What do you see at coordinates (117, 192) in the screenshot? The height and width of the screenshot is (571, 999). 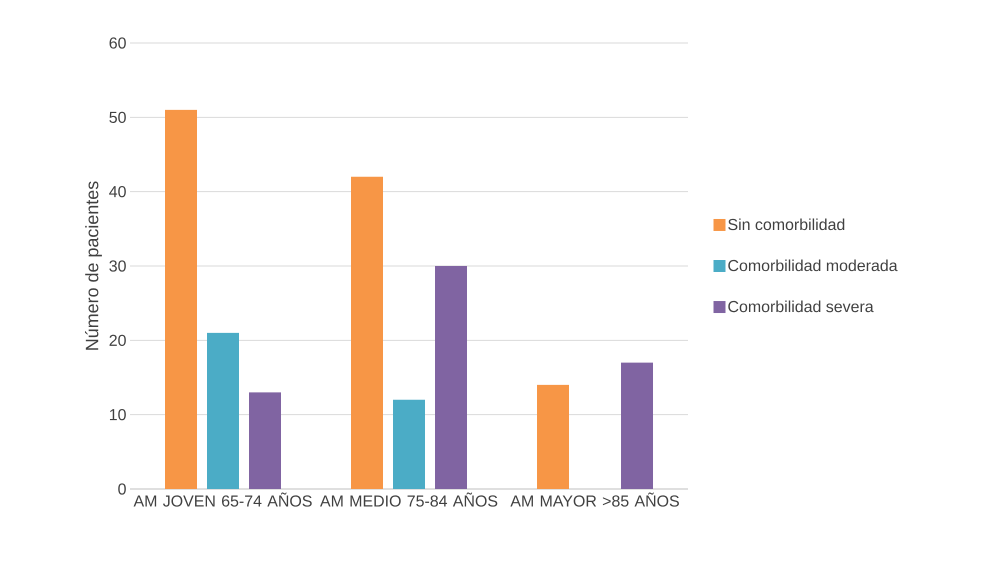 I see `y-tick-label: 40` at bounding box center [117, 192].